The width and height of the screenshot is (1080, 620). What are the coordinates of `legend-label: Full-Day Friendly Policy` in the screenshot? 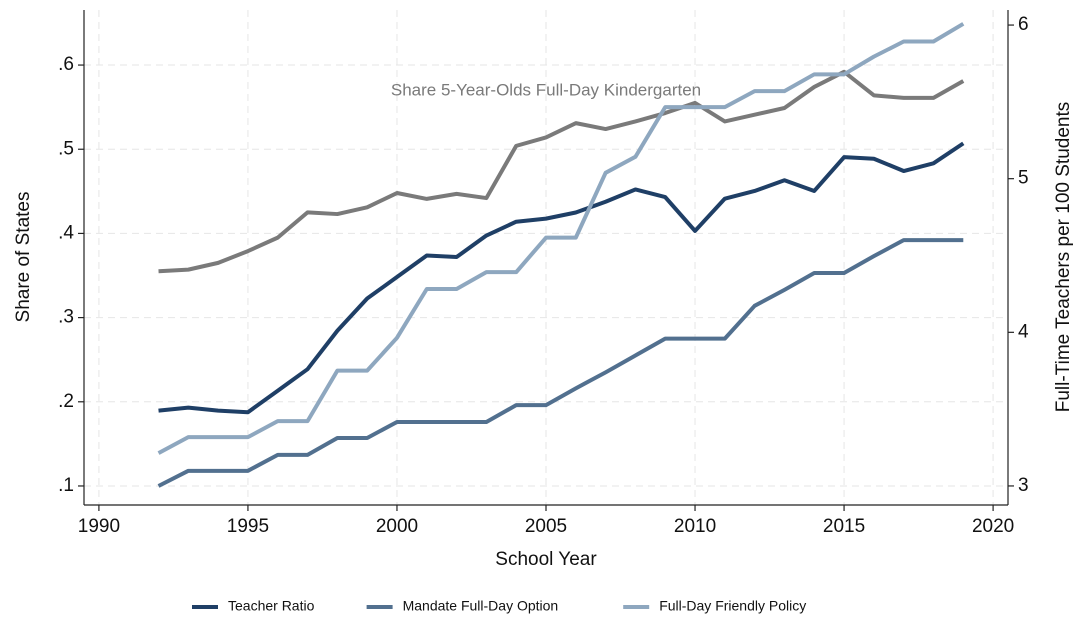 It's located at (732, 606).